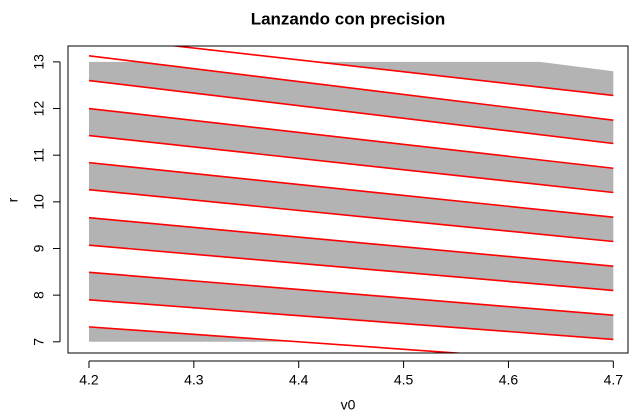 The image size is (629, 416). I want to click on y-tick-label: 7, so click(39, 342).